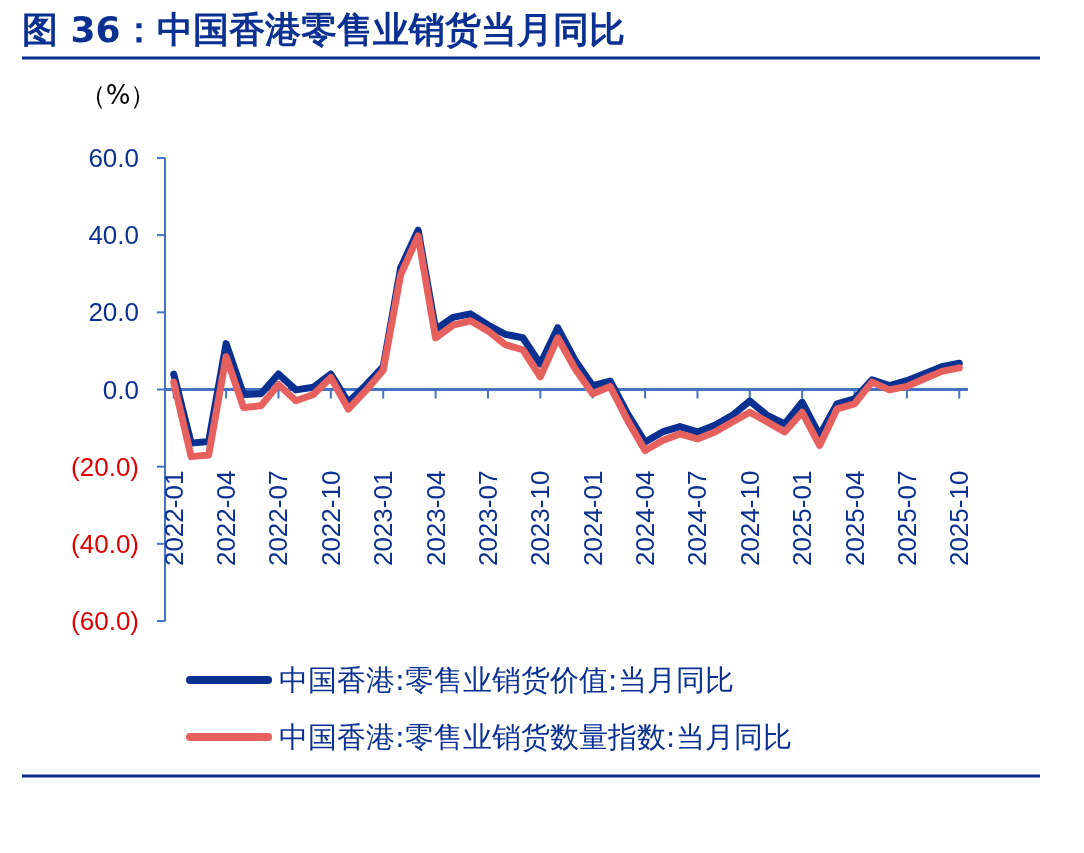 This screenshot has width=1084, height=853. I want to click on x-tick-label: 2025-04, so click(854, 518).